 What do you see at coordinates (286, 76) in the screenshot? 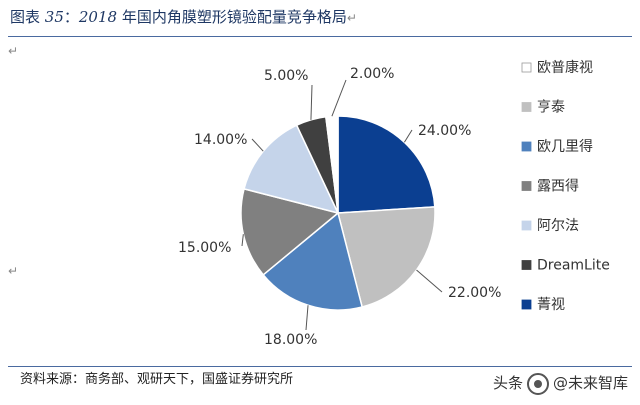
I see `slice-label-5: 5.00%` at bounding box center [286, 76].